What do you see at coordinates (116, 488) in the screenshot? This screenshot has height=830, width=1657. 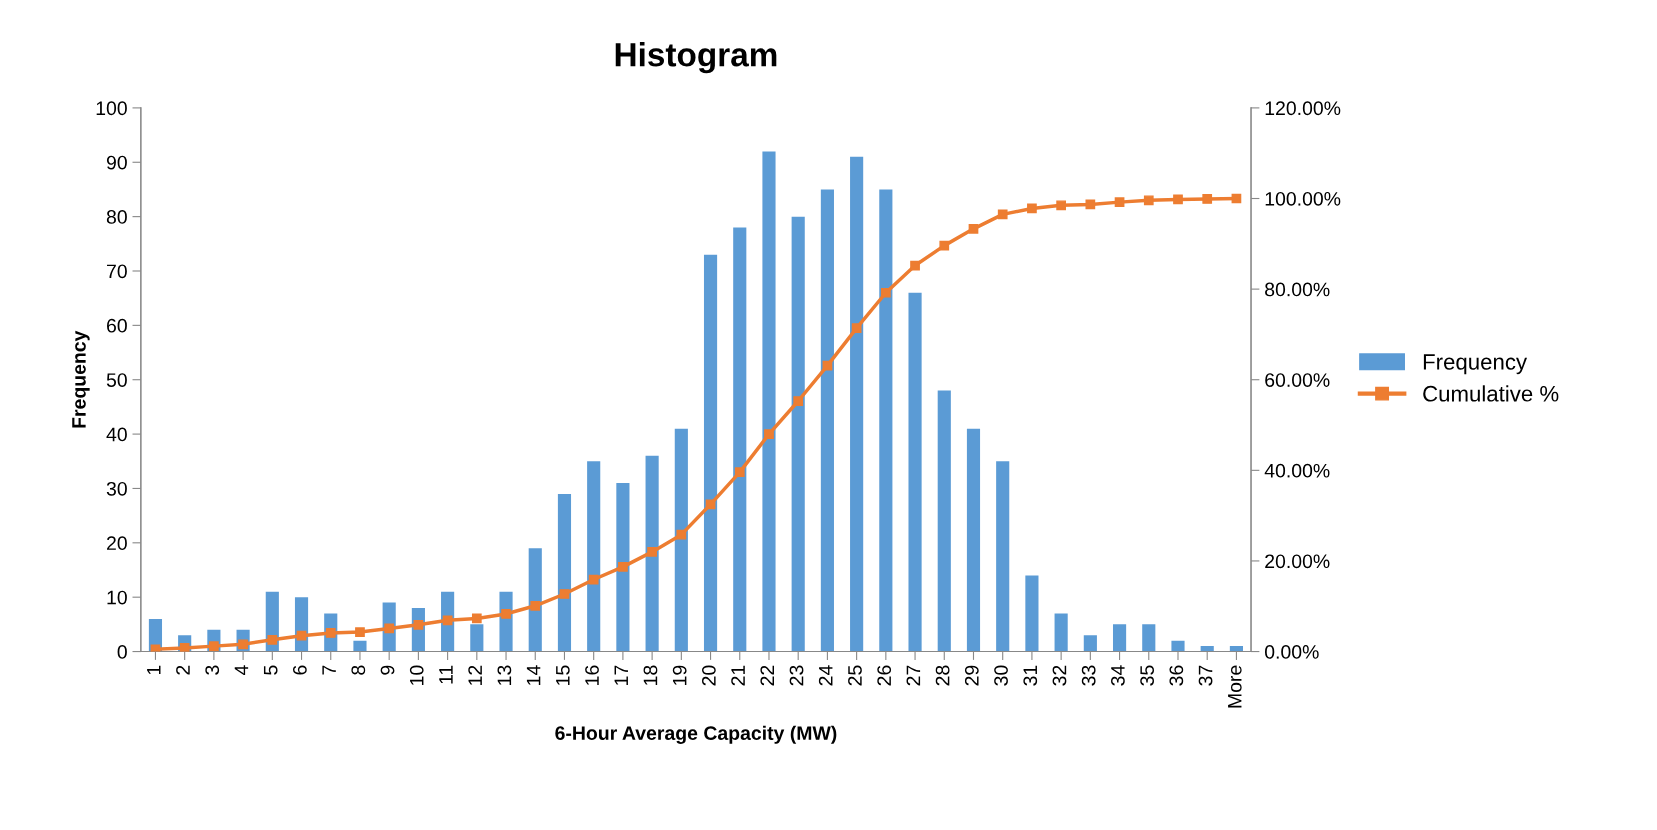 I see `y-tick-label: 30` at bounding box center [116, 488].